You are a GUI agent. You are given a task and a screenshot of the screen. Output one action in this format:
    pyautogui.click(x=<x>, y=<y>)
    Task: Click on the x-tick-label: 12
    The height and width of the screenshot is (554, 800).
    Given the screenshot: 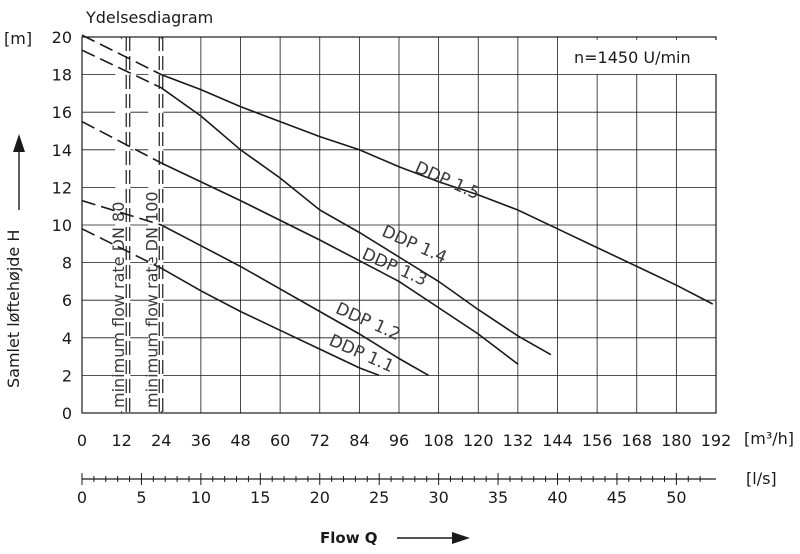 What is the action you would take?
    pyautogui.click(x=121, y=440)
    